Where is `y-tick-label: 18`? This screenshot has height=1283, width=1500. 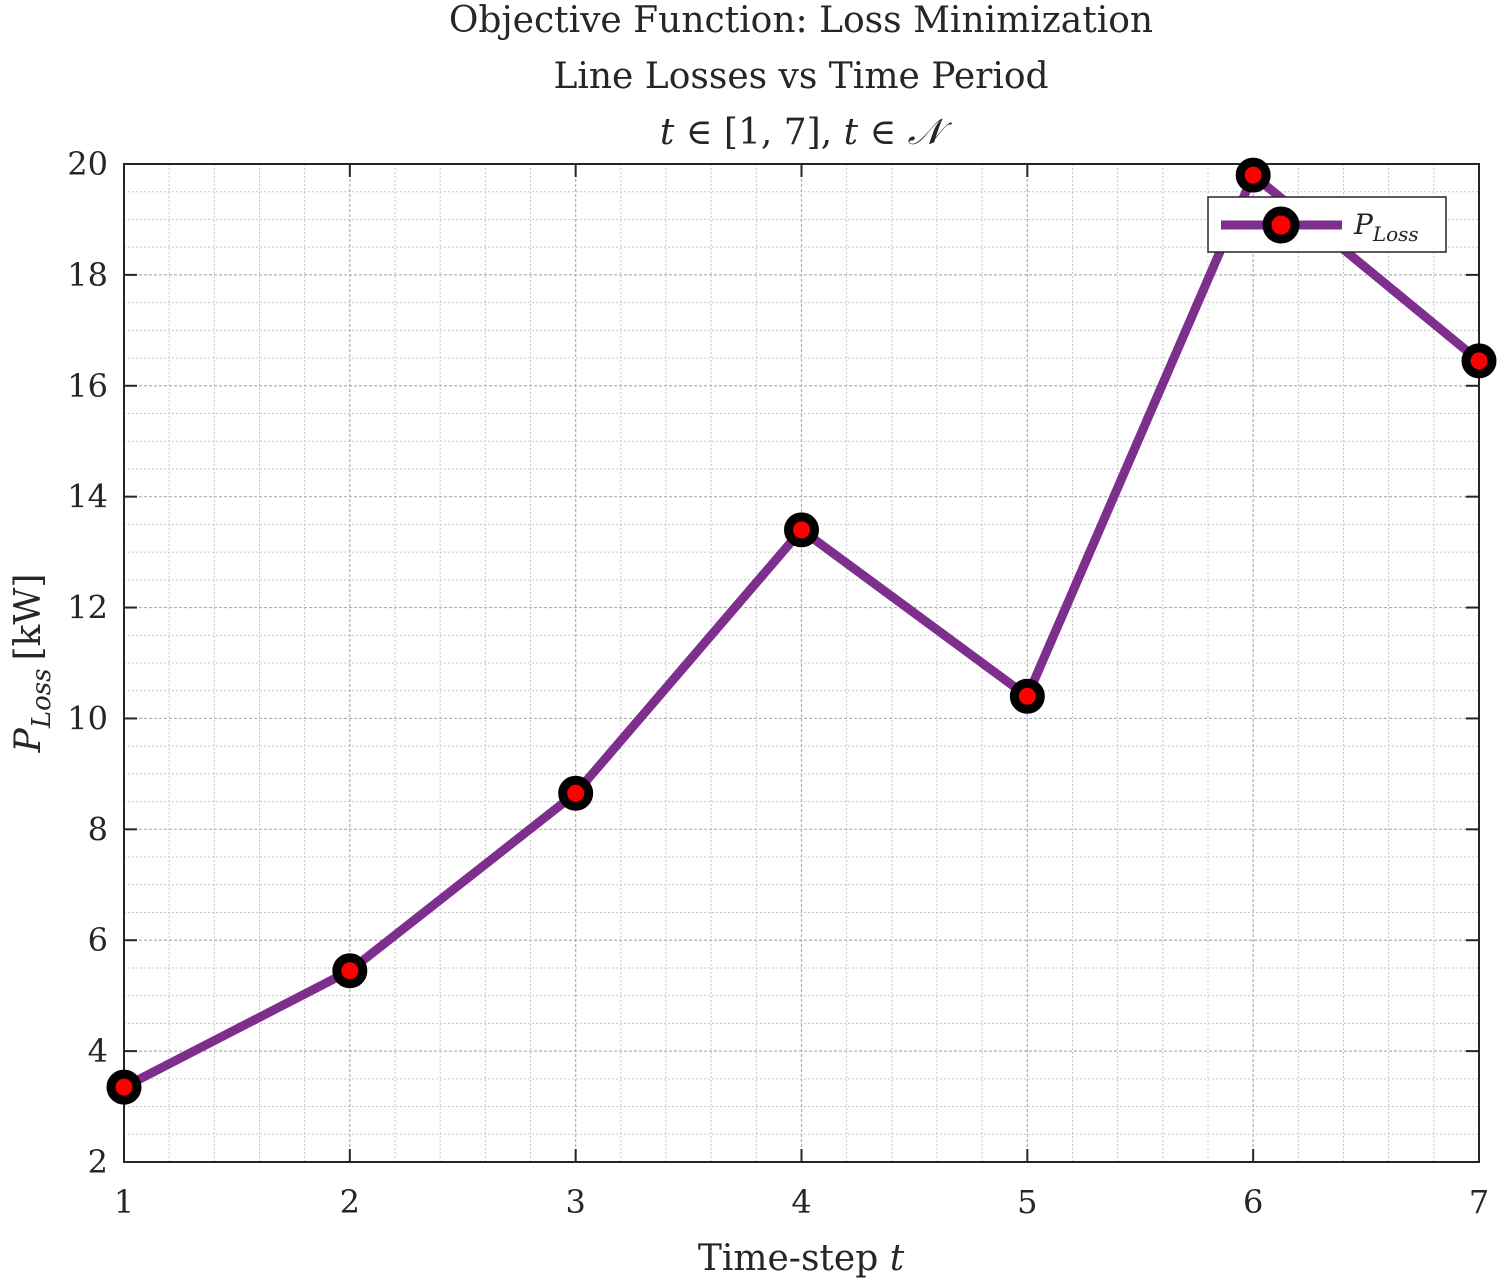 y-tick-label: 18 is located at coordinates (87, 275).